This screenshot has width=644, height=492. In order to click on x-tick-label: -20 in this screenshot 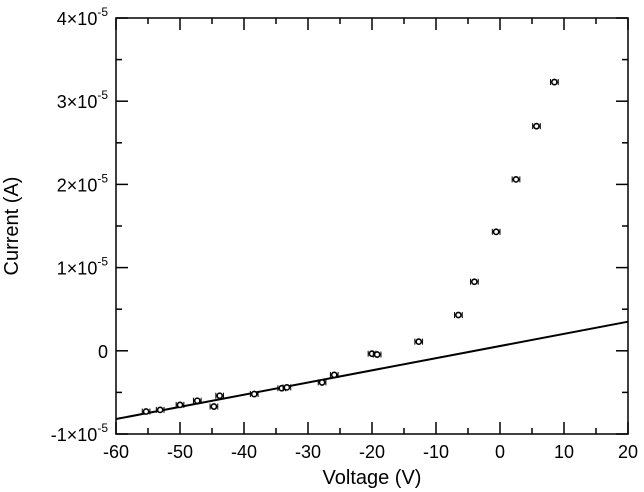, I will do `click(372, 452)`.